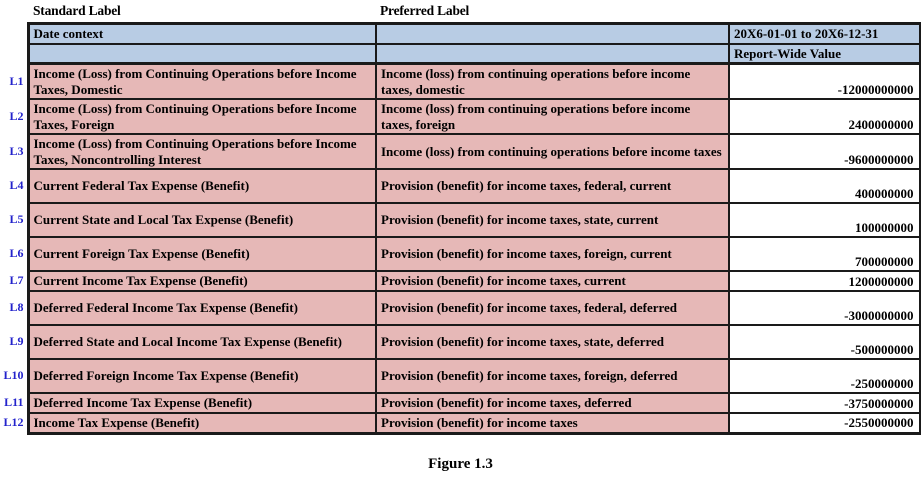 The image size is (921, 484). What do you see at coordinates (14, 423) in the screenshot?
I see `row-id: L12` at bounding box center [14, 423].